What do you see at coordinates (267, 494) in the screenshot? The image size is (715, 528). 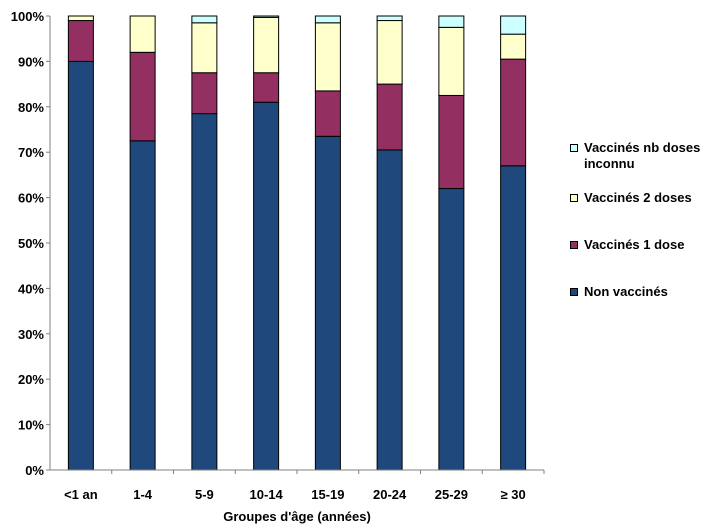 I see `x-tick-label: 10-14` at bounding box center [267, 494].